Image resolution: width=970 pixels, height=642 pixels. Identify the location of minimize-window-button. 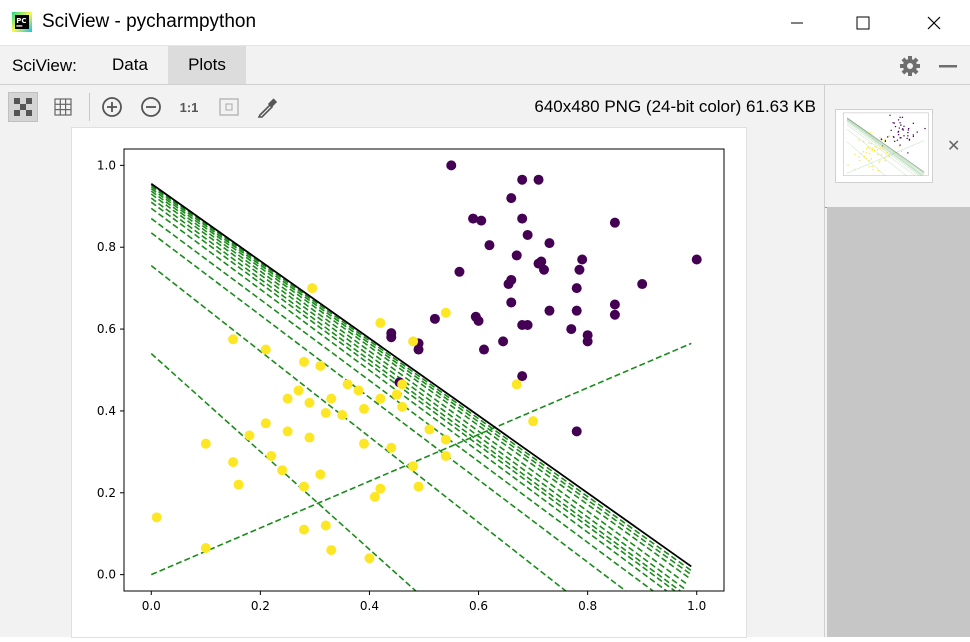
(797, 22).